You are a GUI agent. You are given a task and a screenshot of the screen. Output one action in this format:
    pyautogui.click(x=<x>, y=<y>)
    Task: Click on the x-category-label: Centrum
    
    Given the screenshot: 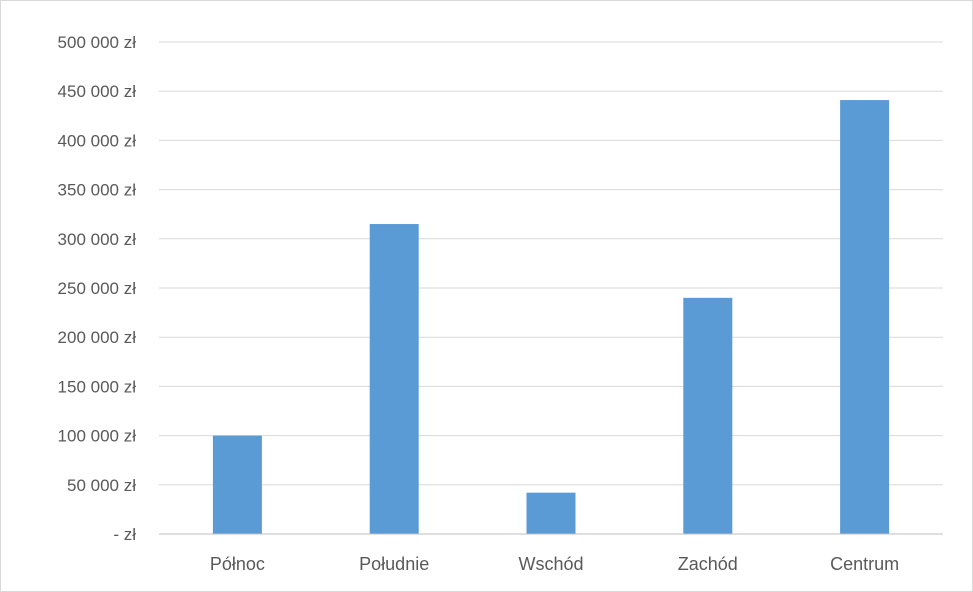 What is the action you would take?
    pyautogui.click(x=864, y=564)
    